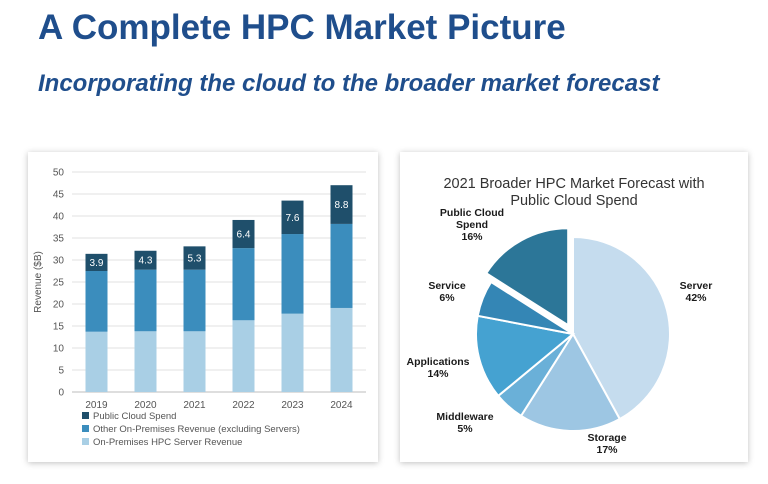 The width and height of the screenshot is (768, 484). I want to click on x-tick-label: 2023, so click(292, 405).